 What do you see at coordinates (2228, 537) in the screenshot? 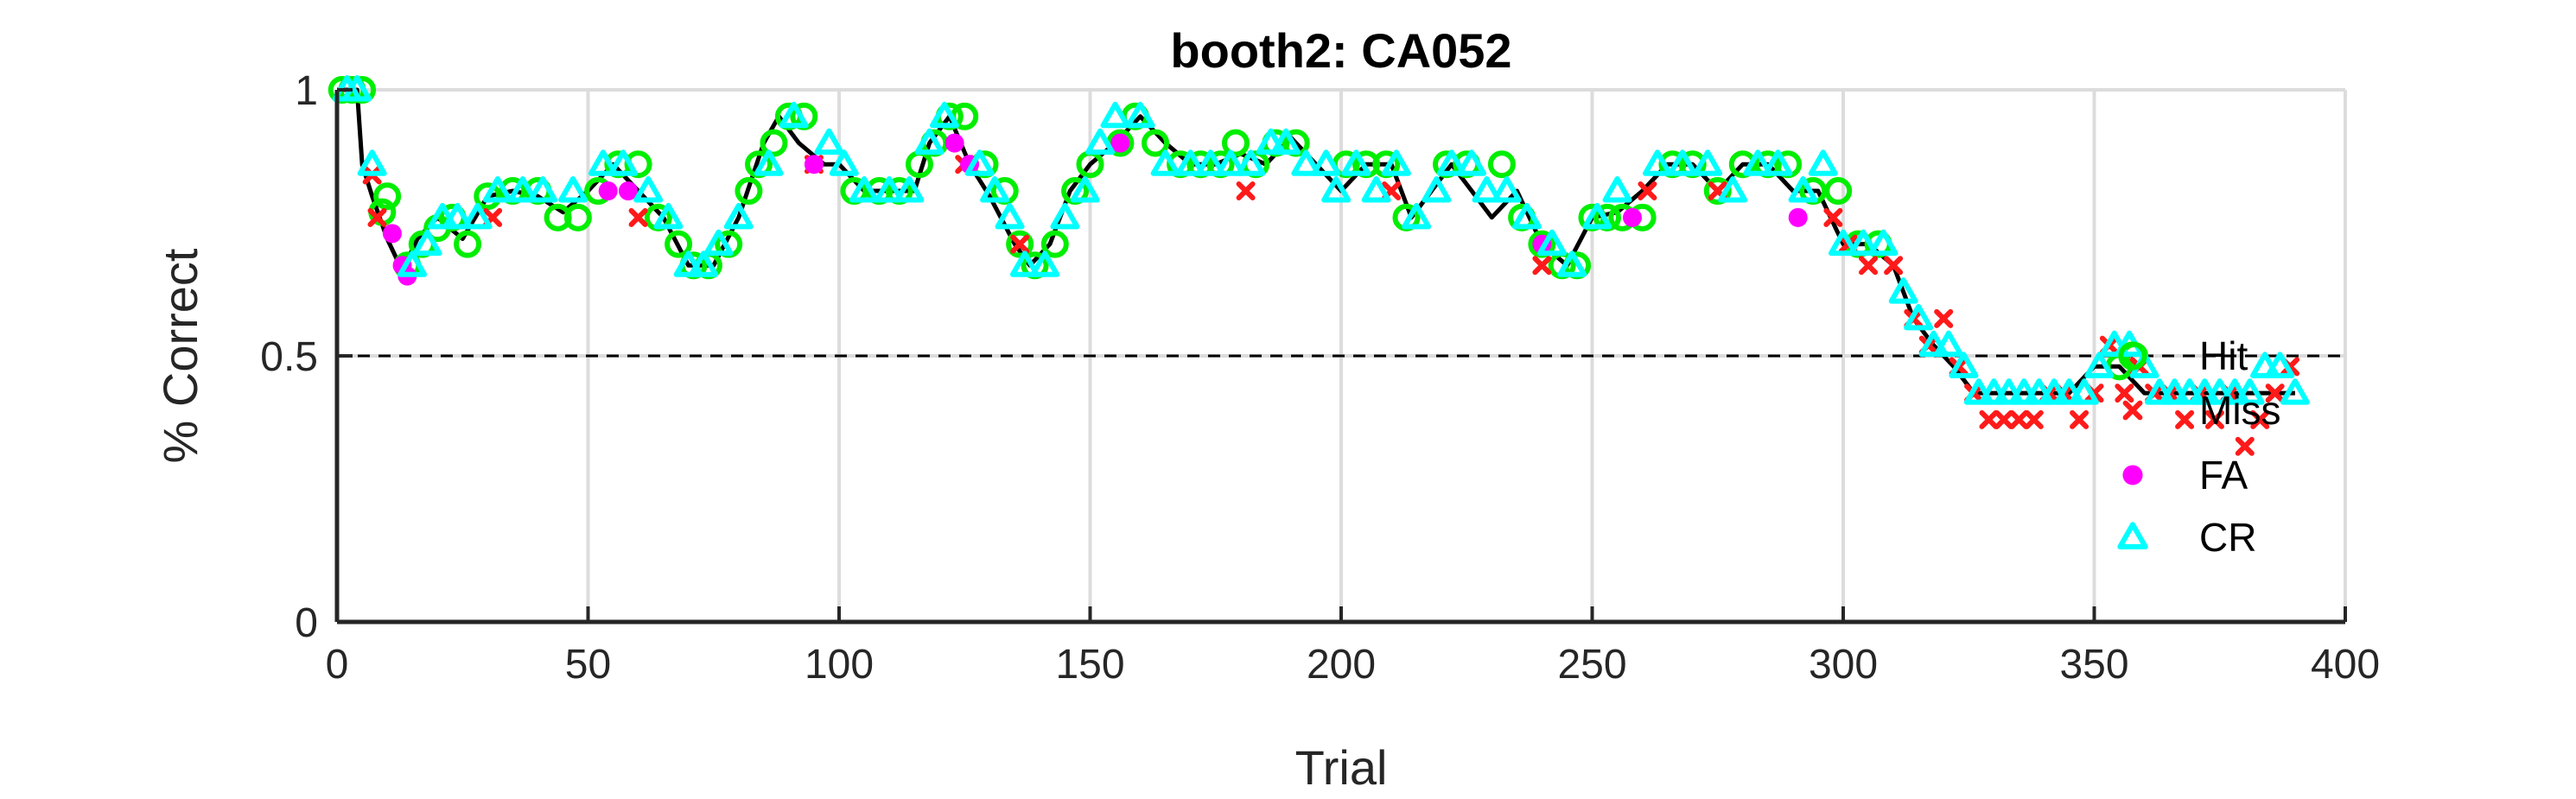
I see `legend-cr-label: CR` at bounding box center [2228, 537].